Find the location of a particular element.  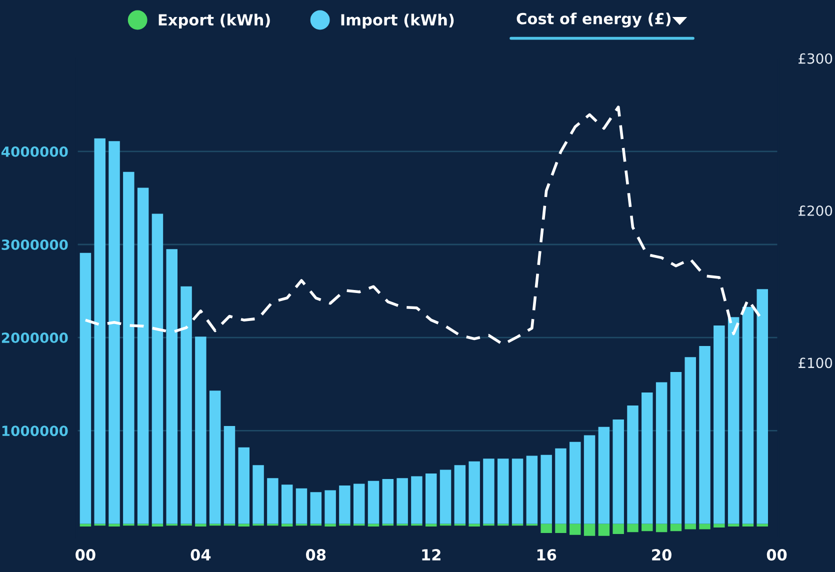

y-tick-label: 2000000 is located at coordinates (35, 338).